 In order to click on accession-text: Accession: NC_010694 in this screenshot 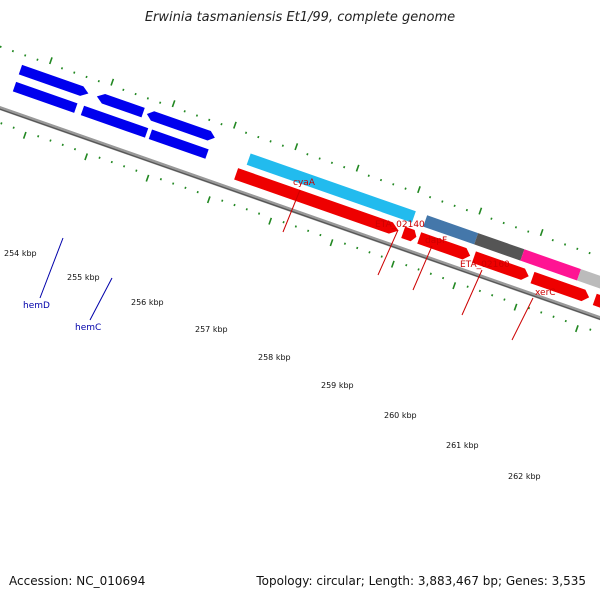, I will do `click(77, 581)`.